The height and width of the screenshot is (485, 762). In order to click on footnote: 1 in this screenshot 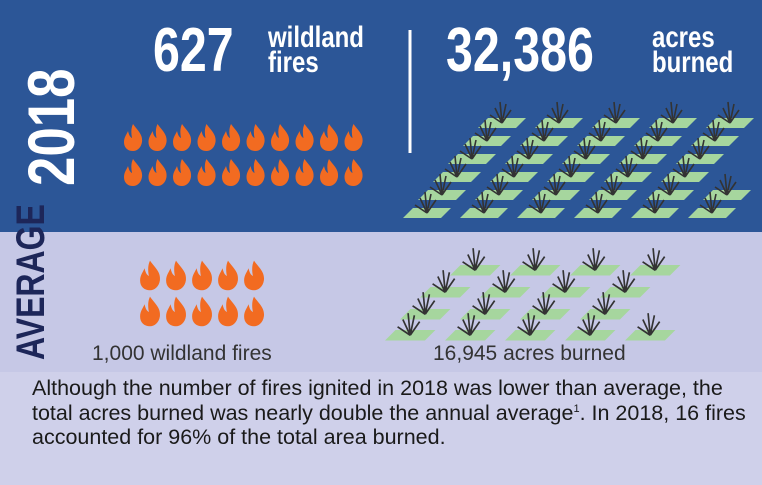, I will do `click(576, 408)`.